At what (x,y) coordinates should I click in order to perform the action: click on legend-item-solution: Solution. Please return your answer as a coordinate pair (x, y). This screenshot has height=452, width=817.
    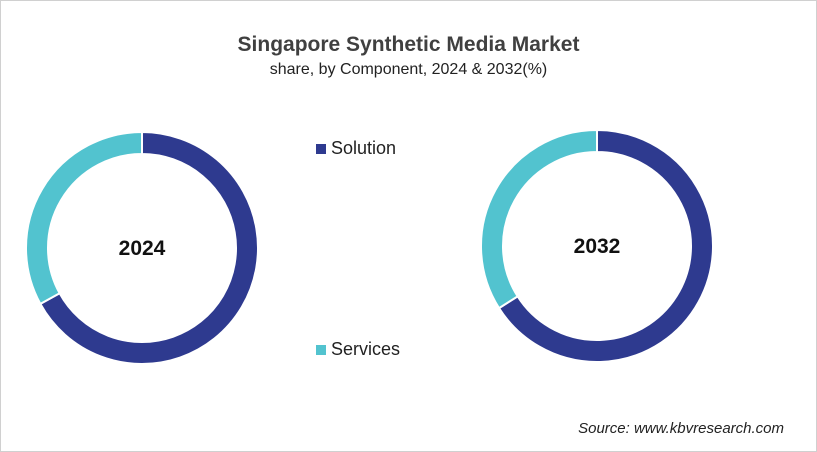
    Looking at the image, I should click on (356, 148).